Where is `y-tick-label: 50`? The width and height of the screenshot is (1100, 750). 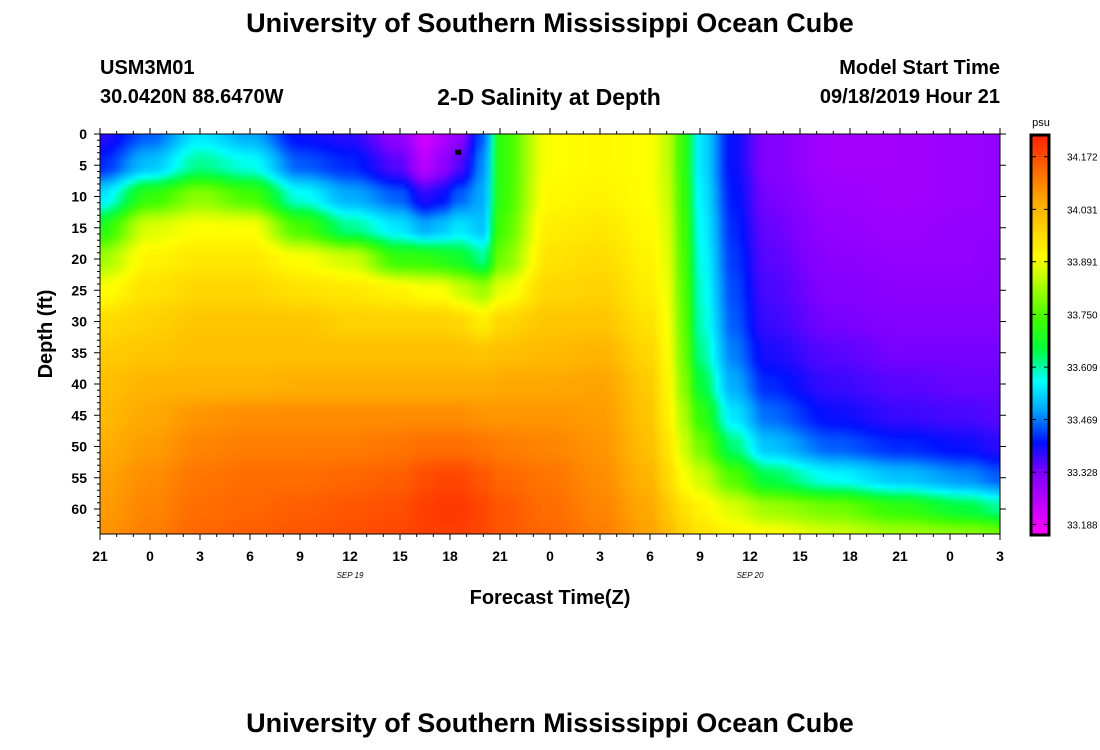
y-tick-label: 50 is located at coordinates (79, 447).